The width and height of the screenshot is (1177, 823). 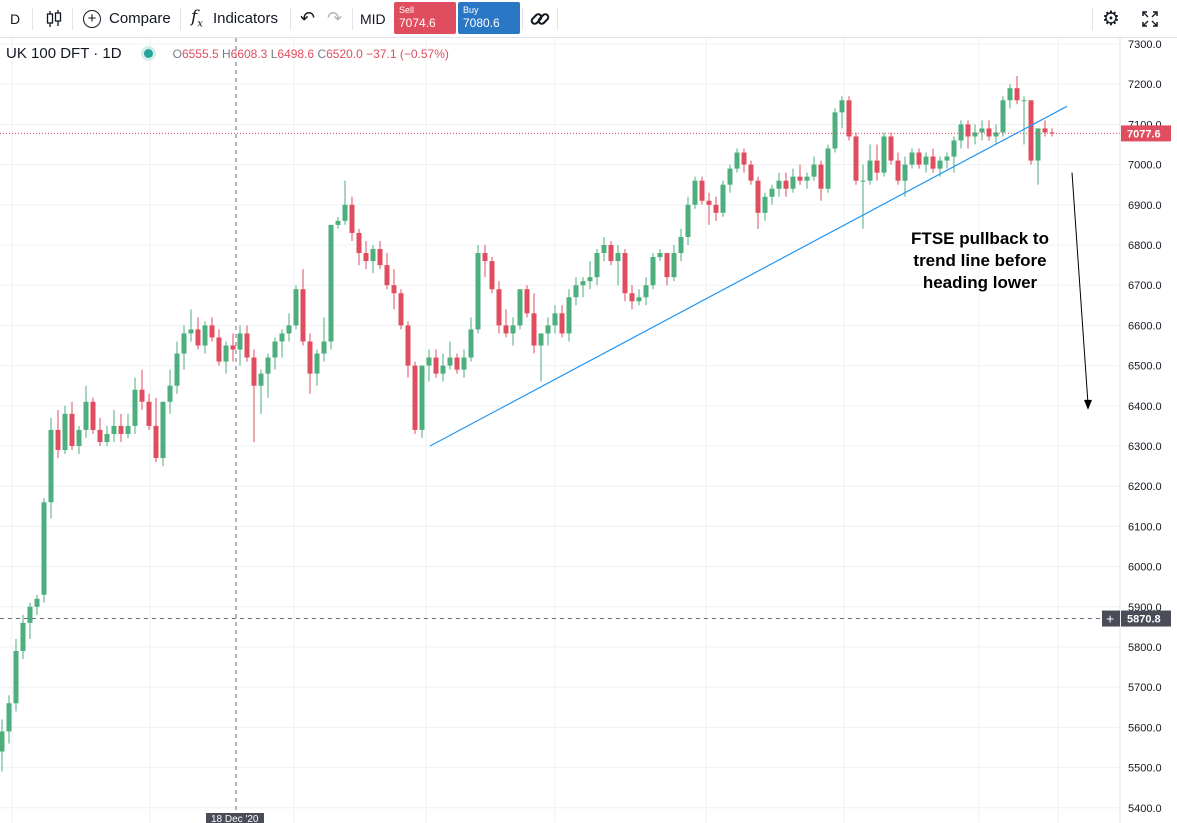 I want to click on indicators-button: fx Indicators, so click(x=234, y=18).